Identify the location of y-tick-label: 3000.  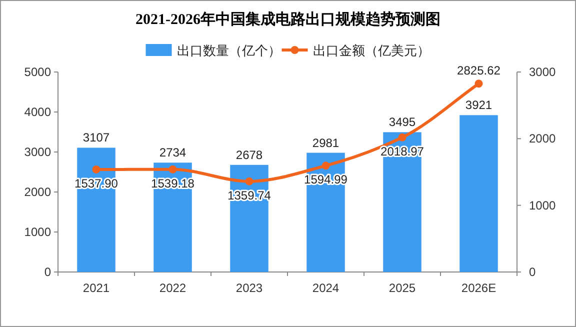
(38, 152).